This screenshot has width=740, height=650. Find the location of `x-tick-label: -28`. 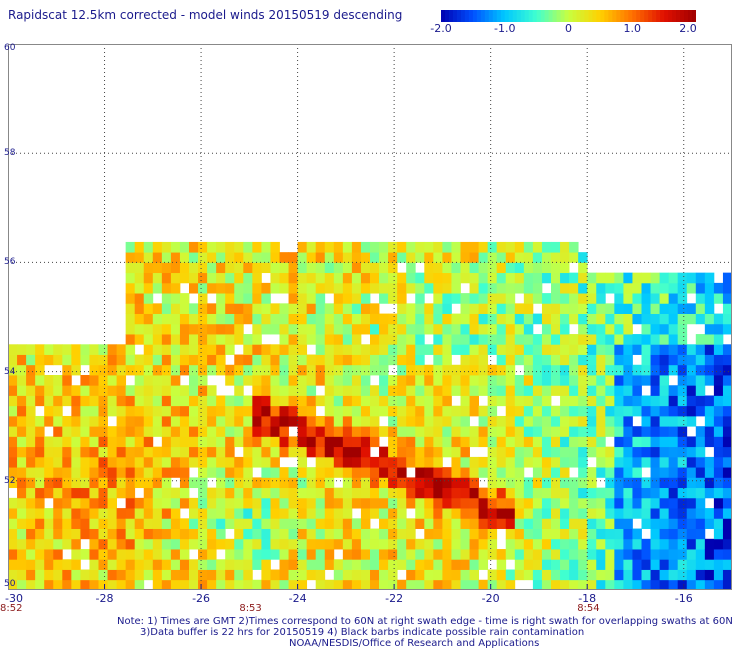

x-tick-label: -28 is located at coordinates (104, 598).